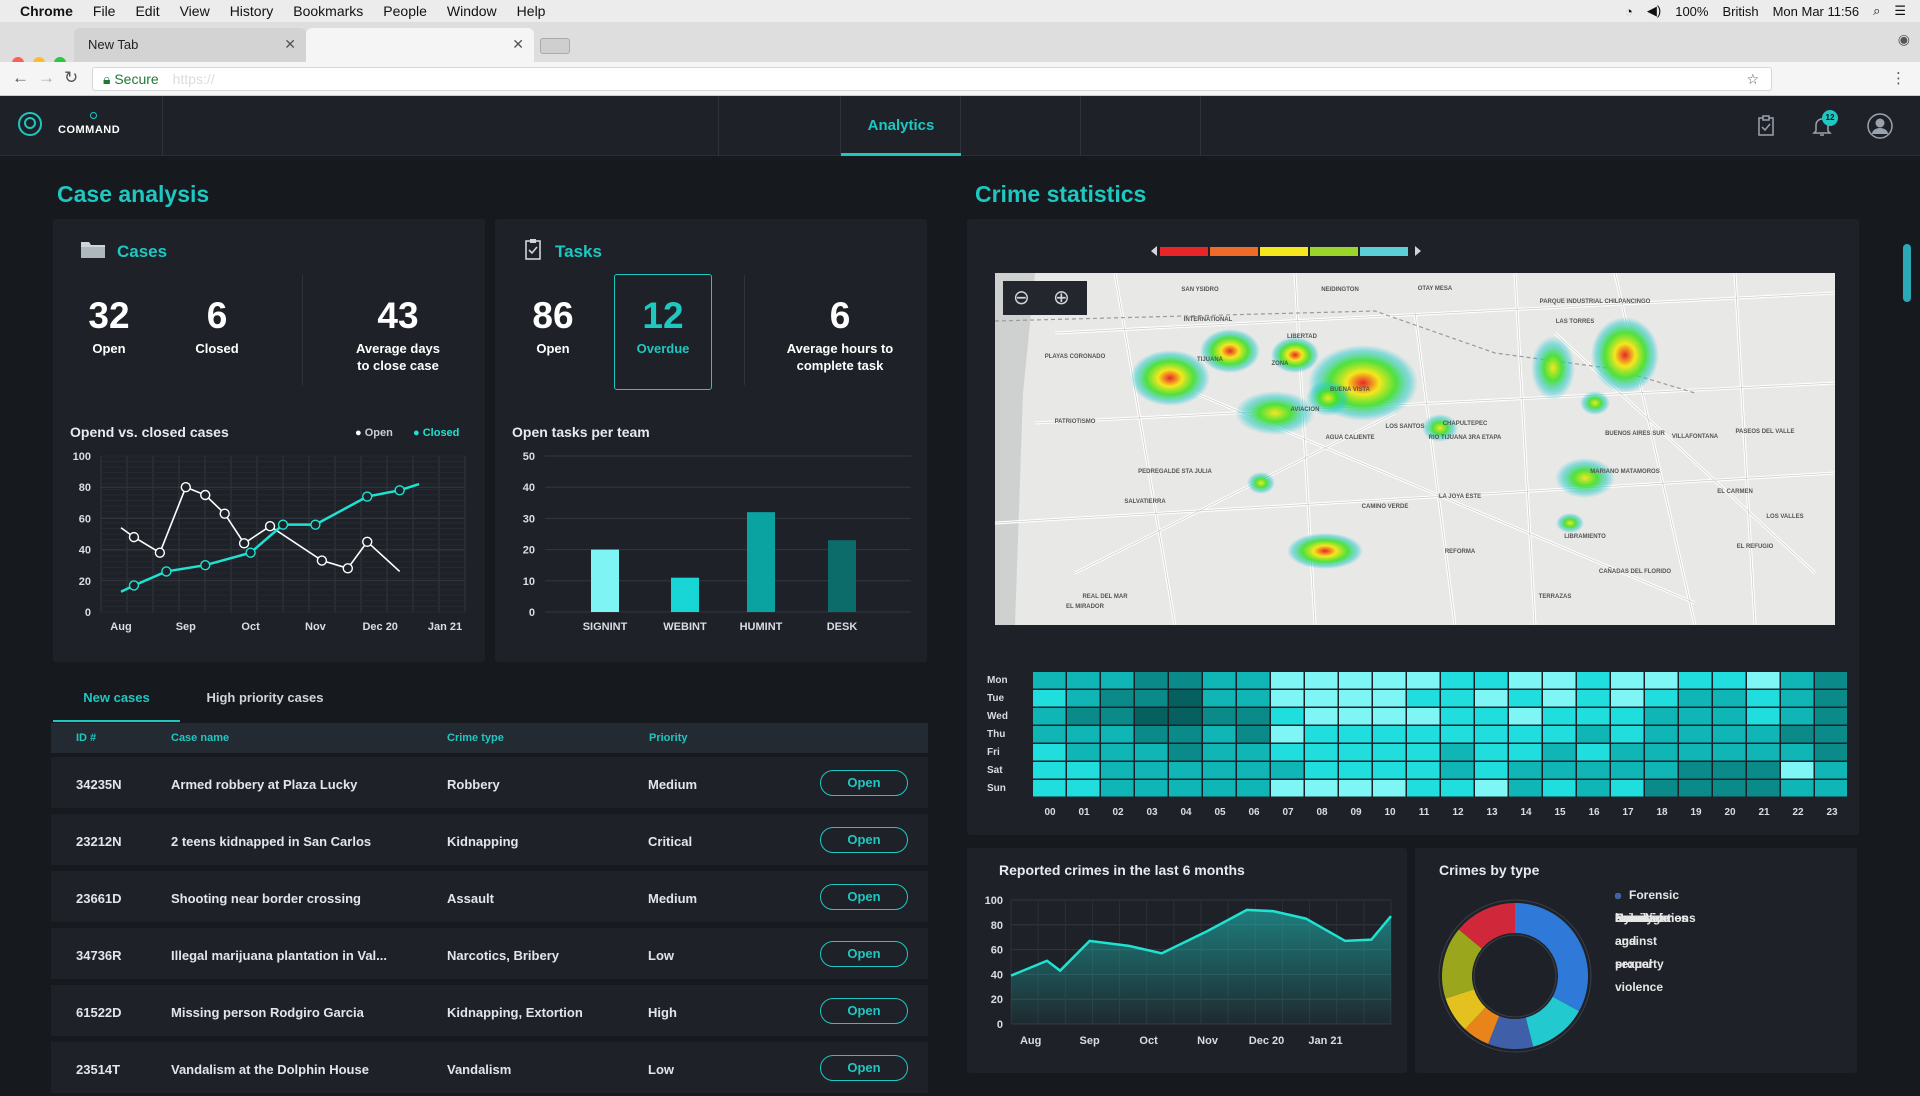  Describe the element at coordinates (1551, 957) in the screenshot. I see `donut-slice-homicide` at that location.